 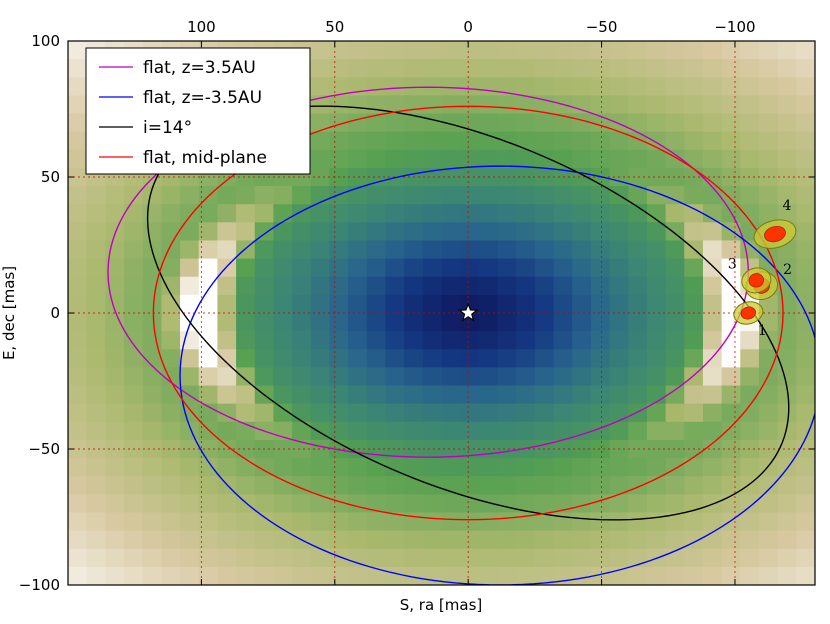 What do you see at coordinates (468, 312) in the screenshot?
I see `star-icon` at bounding box center [468, 312].